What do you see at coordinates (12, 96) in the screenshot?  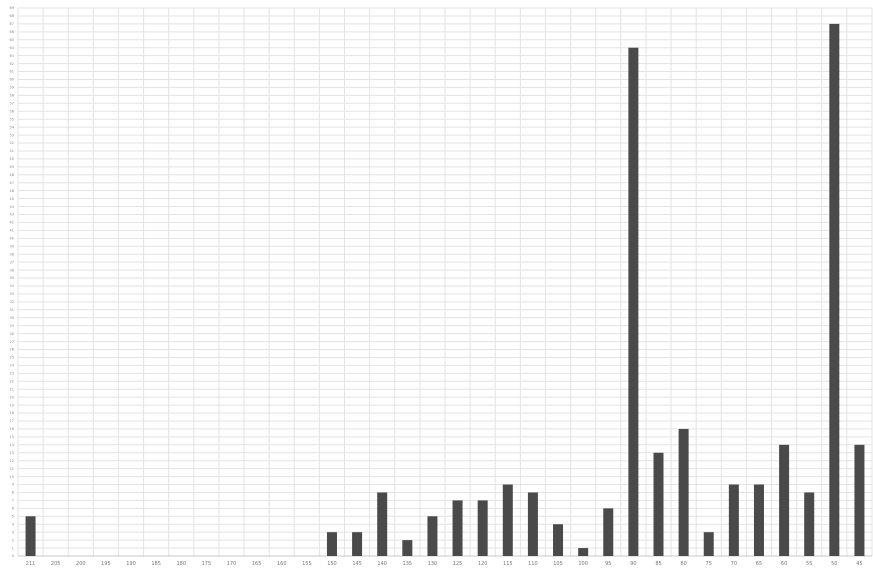 I see `y-tick-label: 58` at bounding box center [12, 96].